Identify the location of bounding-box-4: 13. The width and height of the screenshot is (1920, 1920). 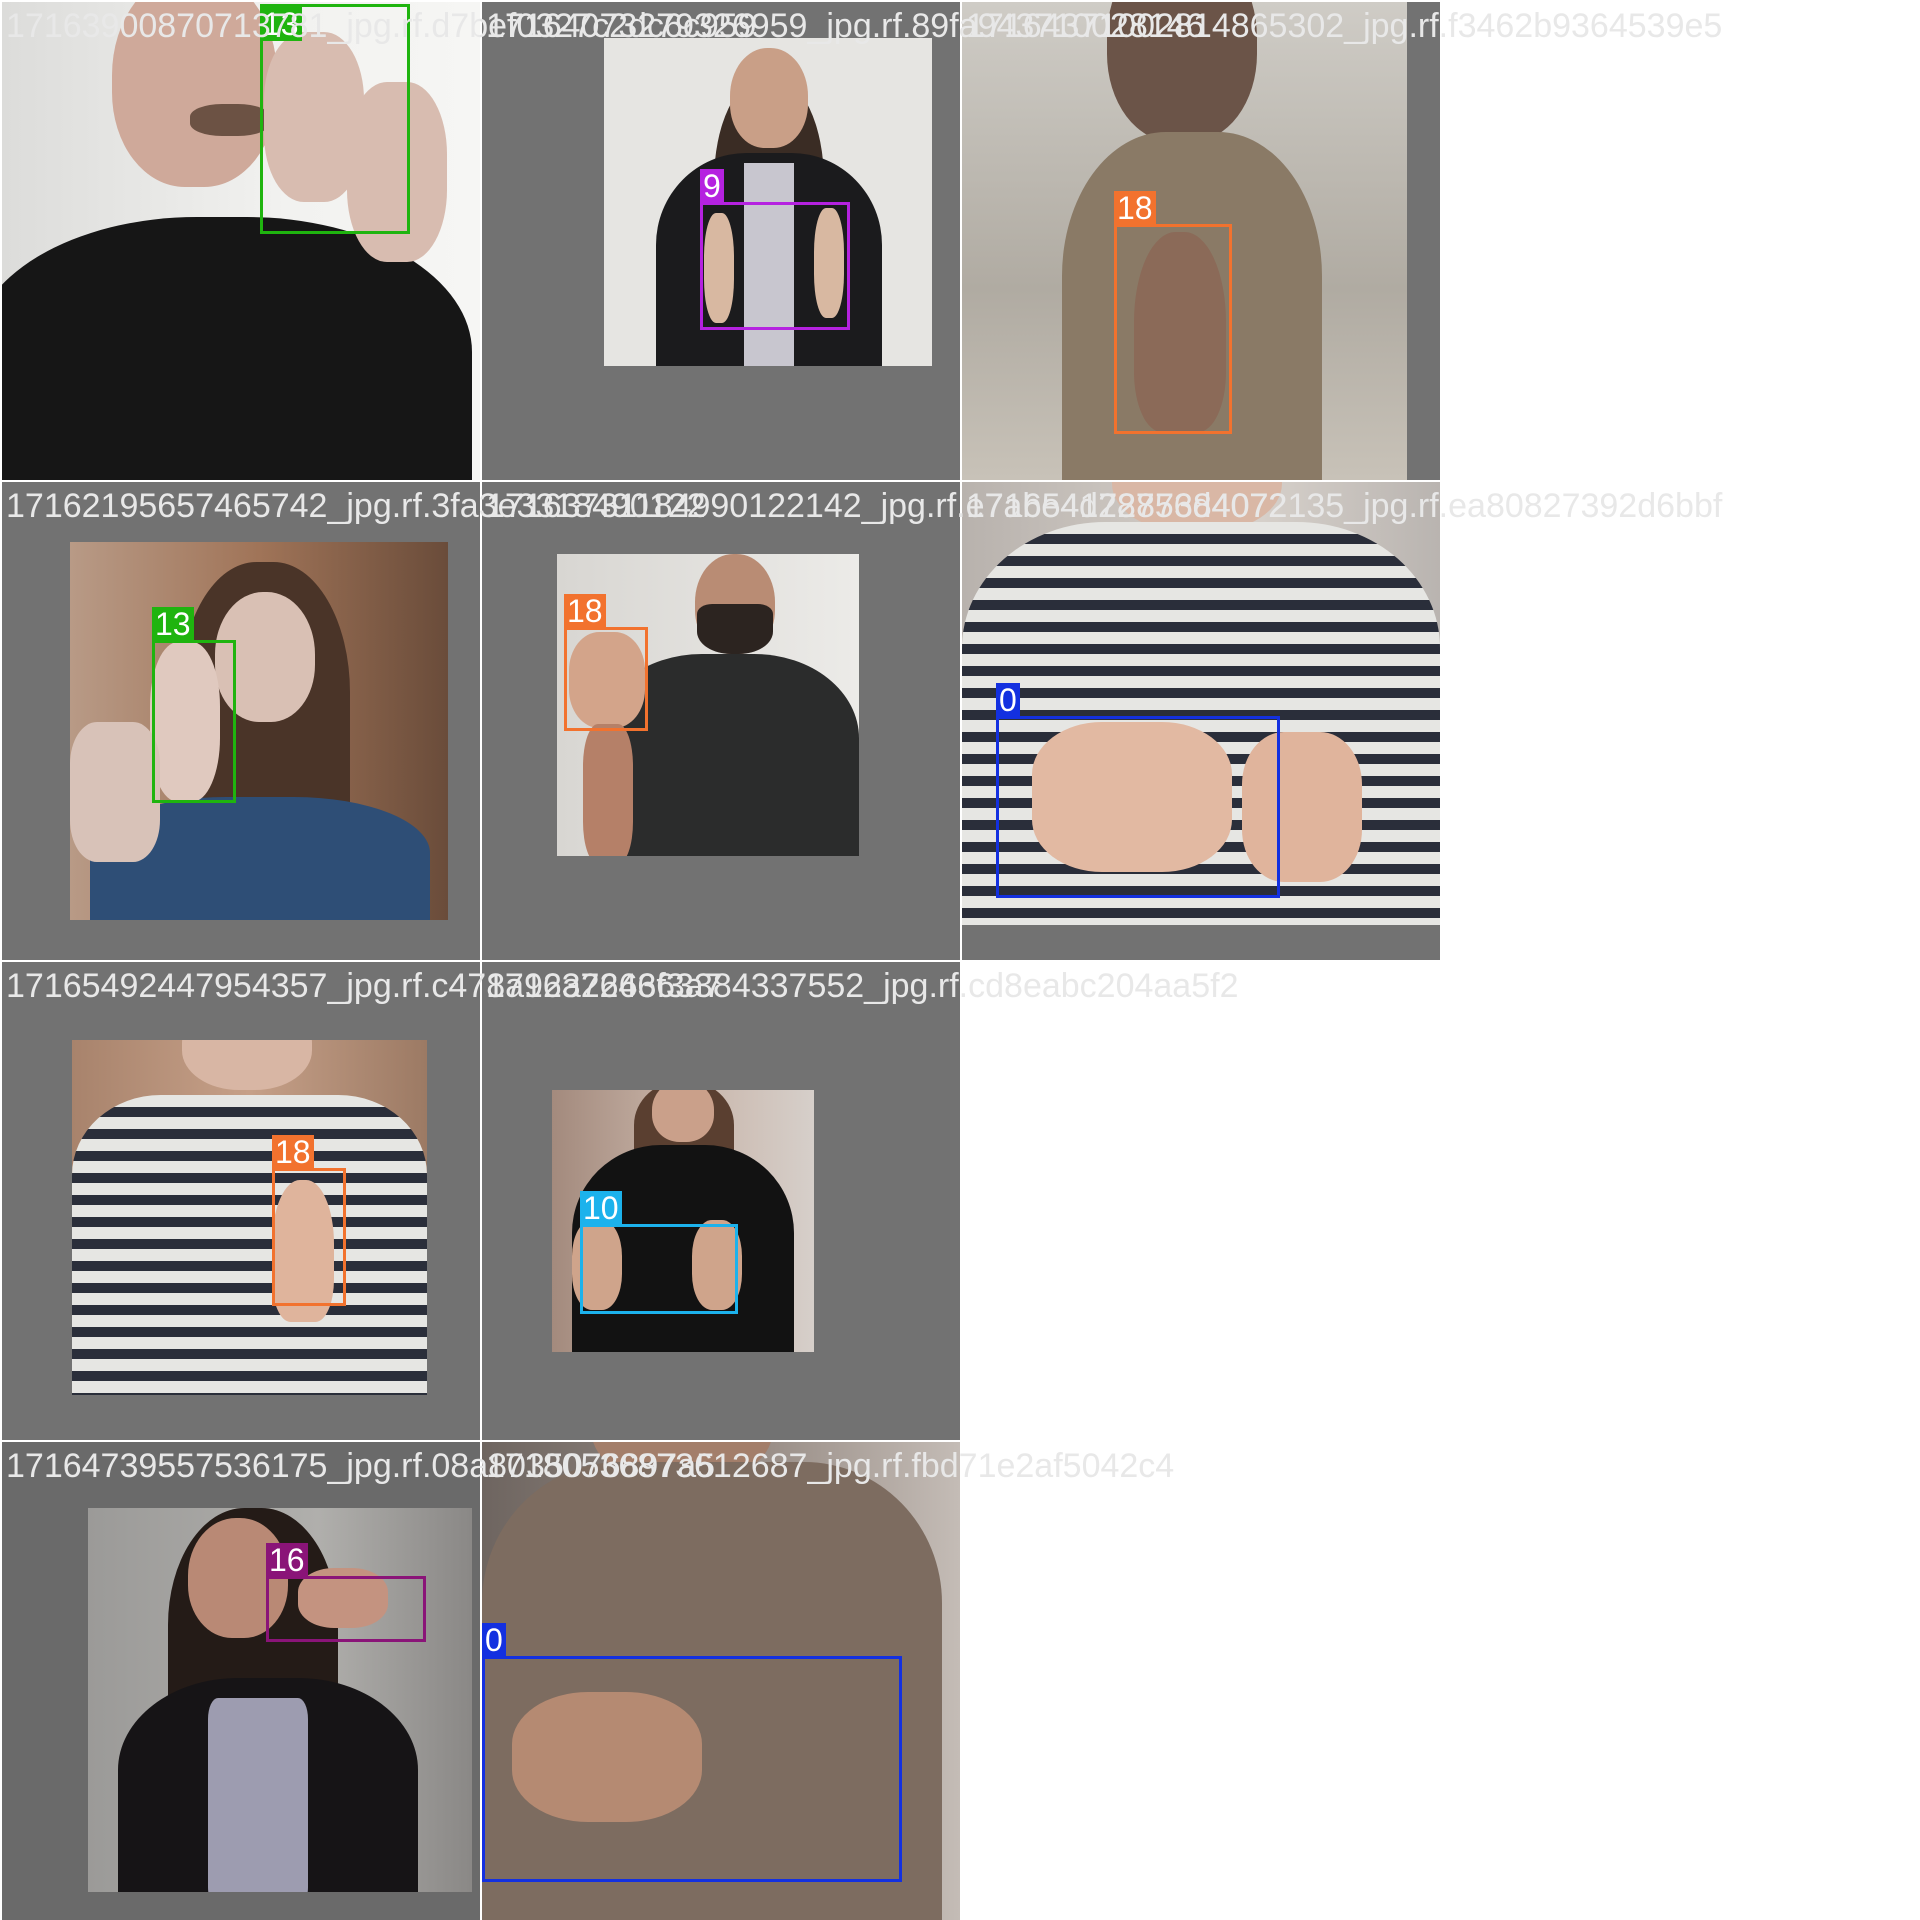
(194, 705).